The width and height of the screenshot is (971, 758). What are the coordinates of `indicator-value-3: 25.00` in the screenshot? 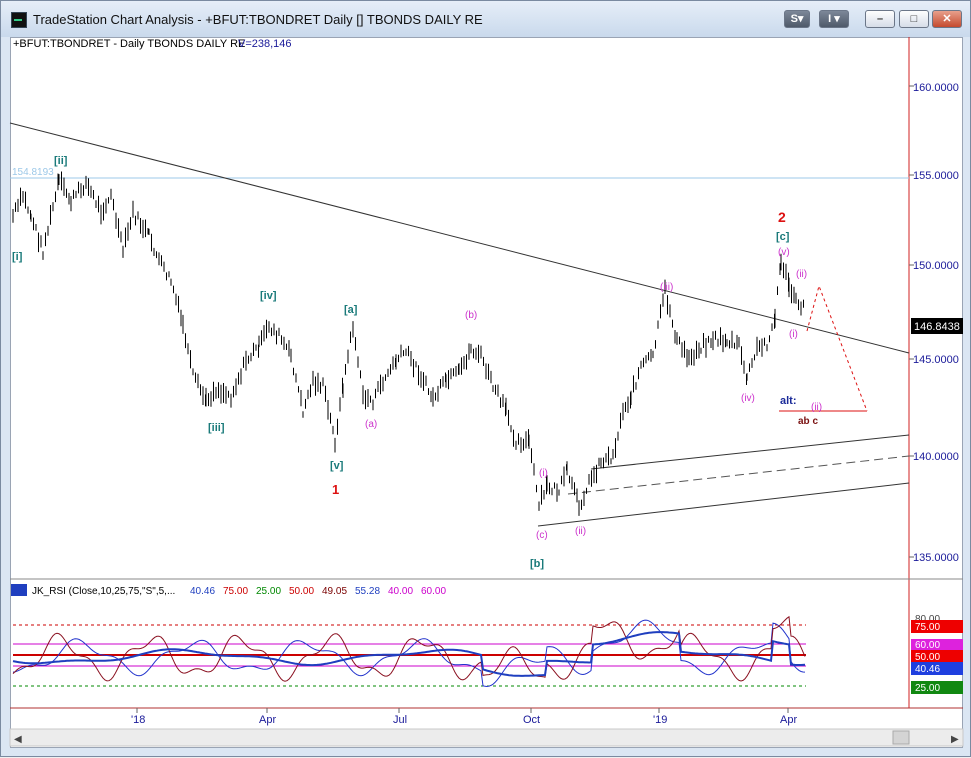 It's located at (268, 591).